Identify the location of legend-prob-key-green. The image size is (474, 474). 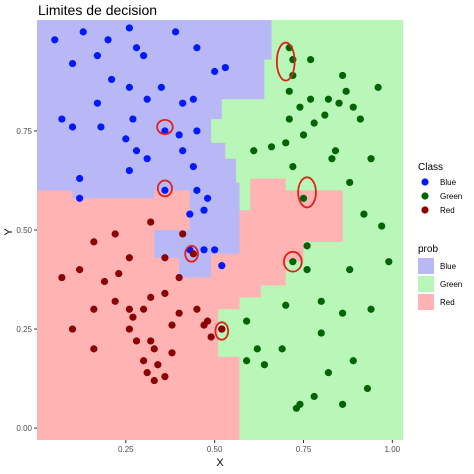
(426, 284).